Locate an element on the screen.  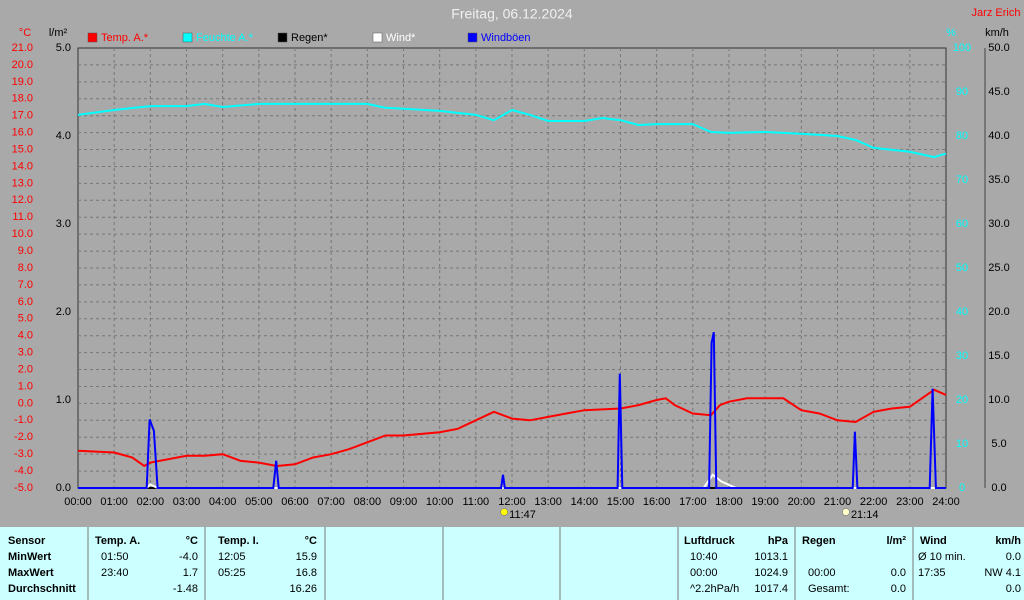
table-cell: km/h is located at coordinates (1008, 541).